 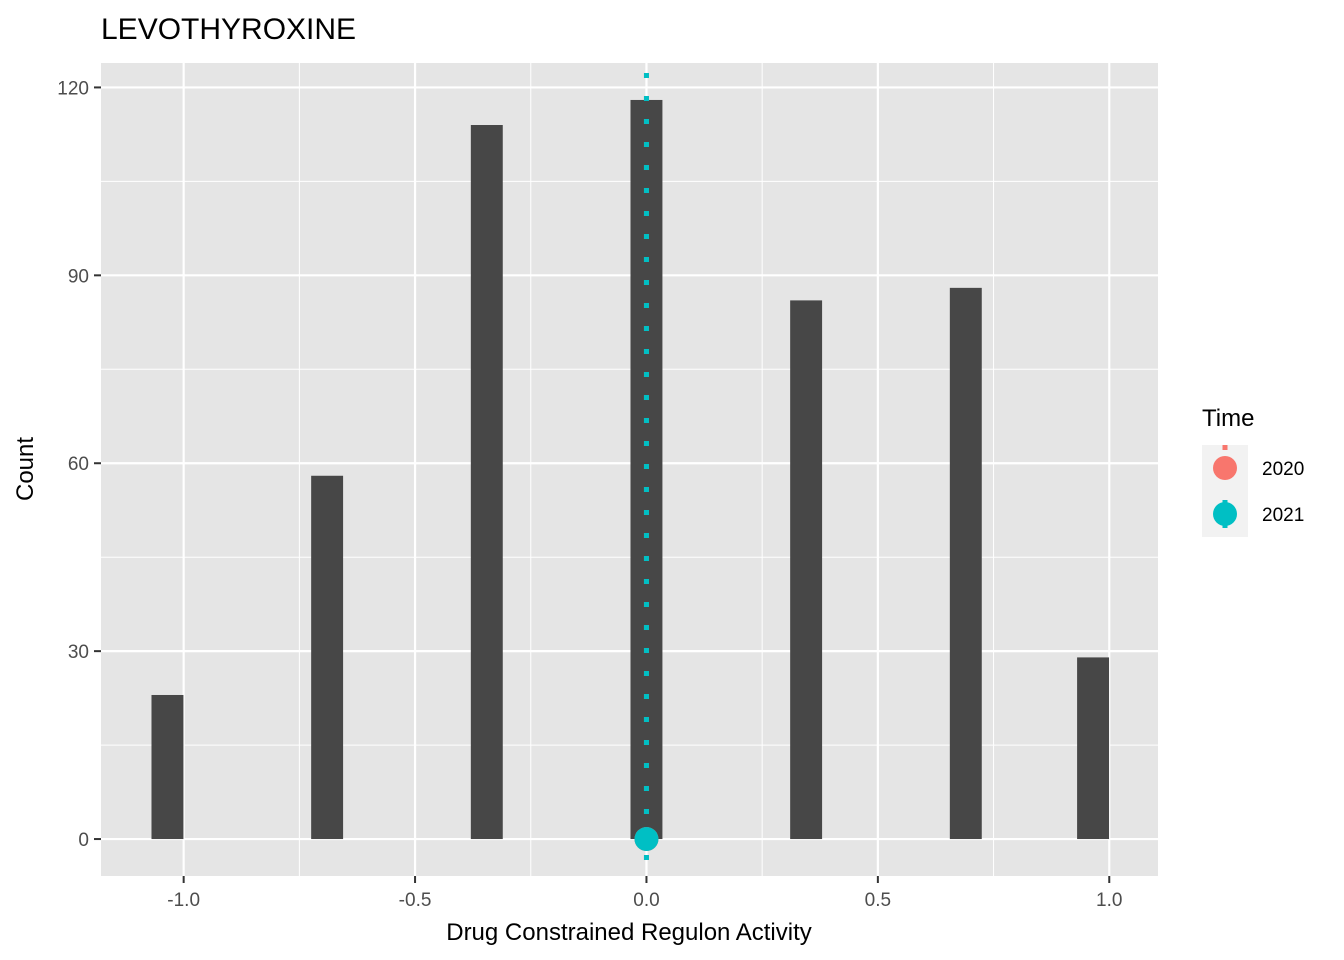 I want to click on y-tick-label: 30, so click(x=78, y=652).